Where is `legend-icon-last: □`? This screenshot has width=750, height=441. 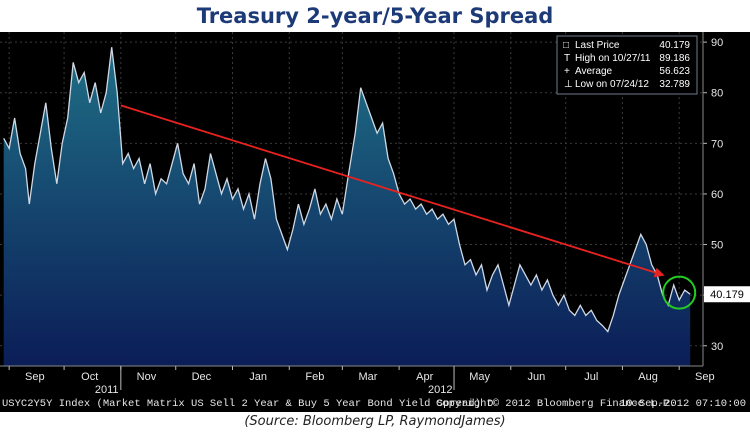 legend-icon-last: □ is located at coordinates (566, 45).